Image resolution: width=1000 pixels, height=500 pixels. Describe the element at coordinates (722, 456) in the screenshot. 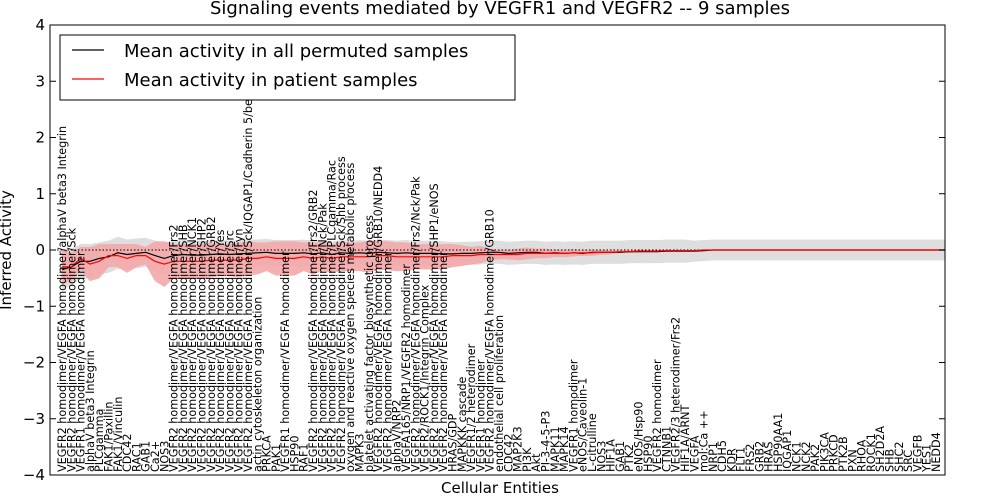

I see `entity-label: CDH5` at that location.